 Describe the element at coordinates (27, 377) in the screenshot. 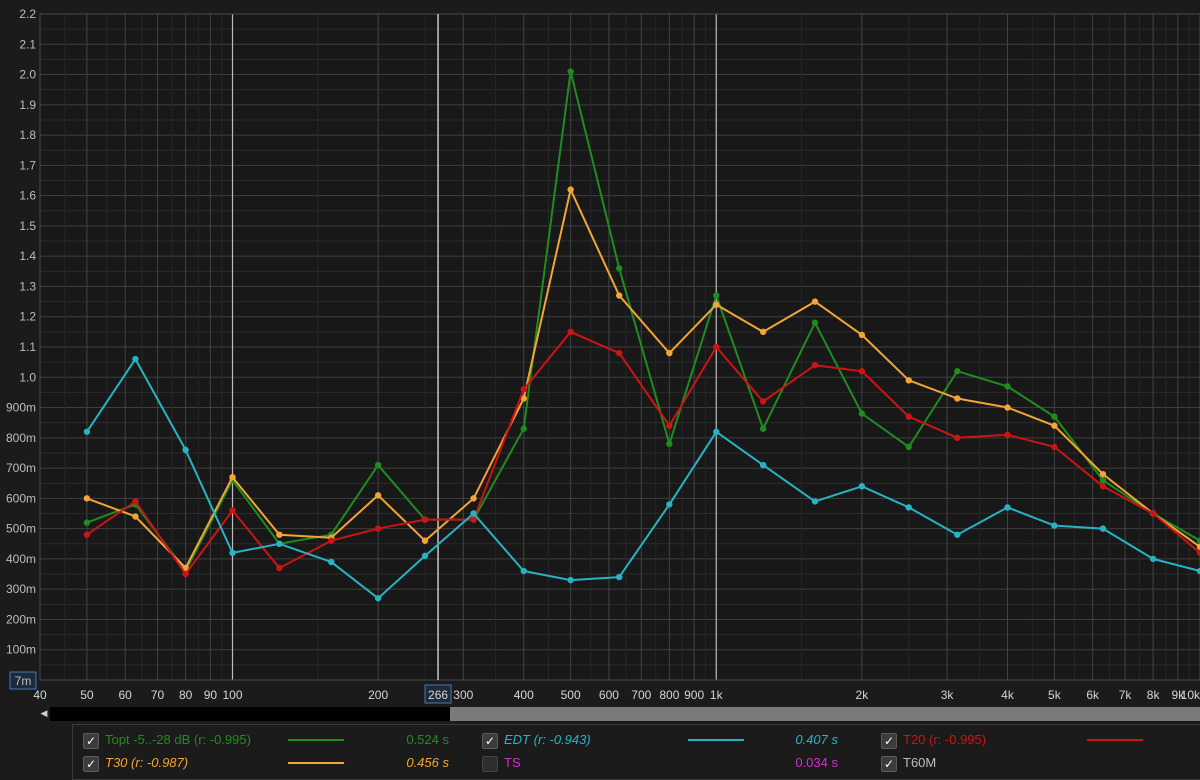

I see `y-tick-label: 1.0` at that location.